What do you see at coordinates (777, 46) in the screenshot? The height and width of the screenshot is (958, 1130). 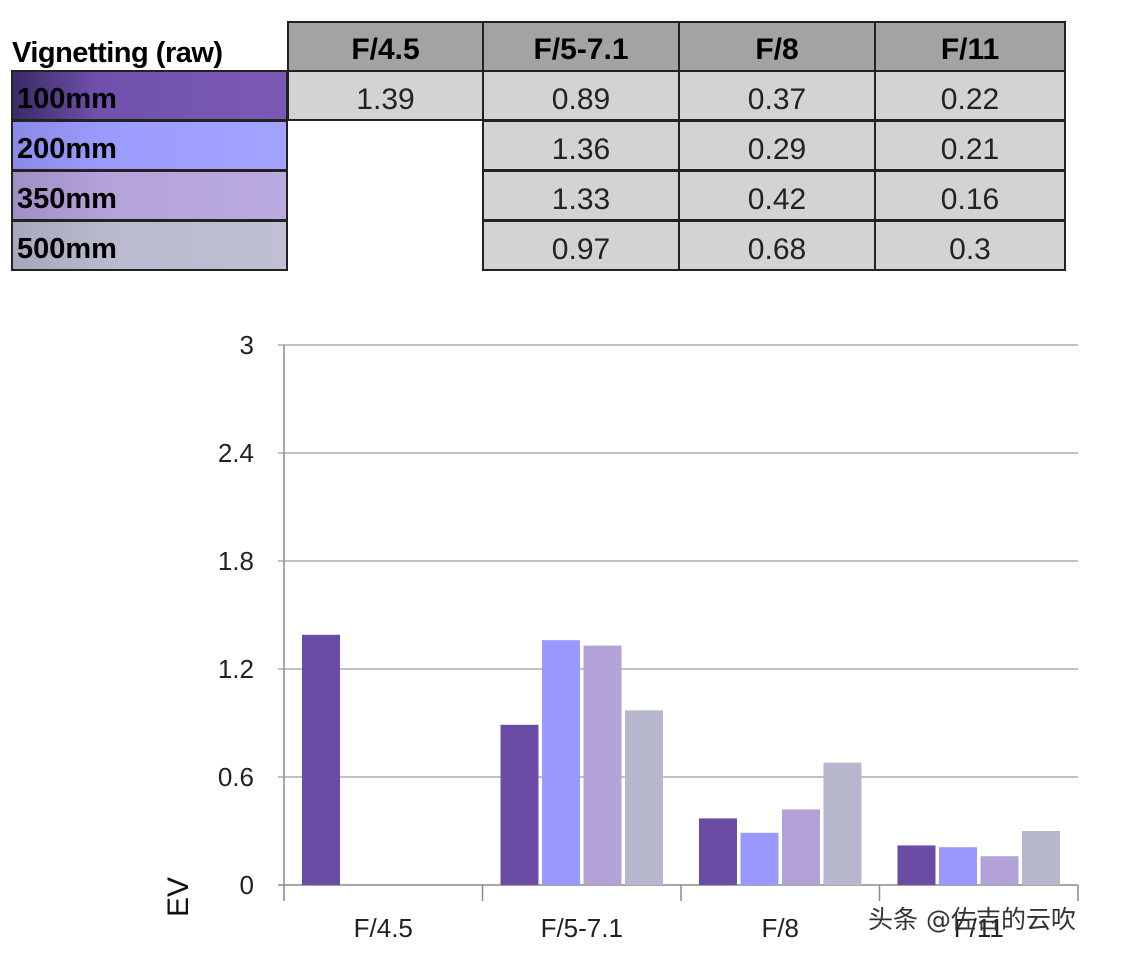 I see `header-f8: F/8` at bounding box center [777, 46].